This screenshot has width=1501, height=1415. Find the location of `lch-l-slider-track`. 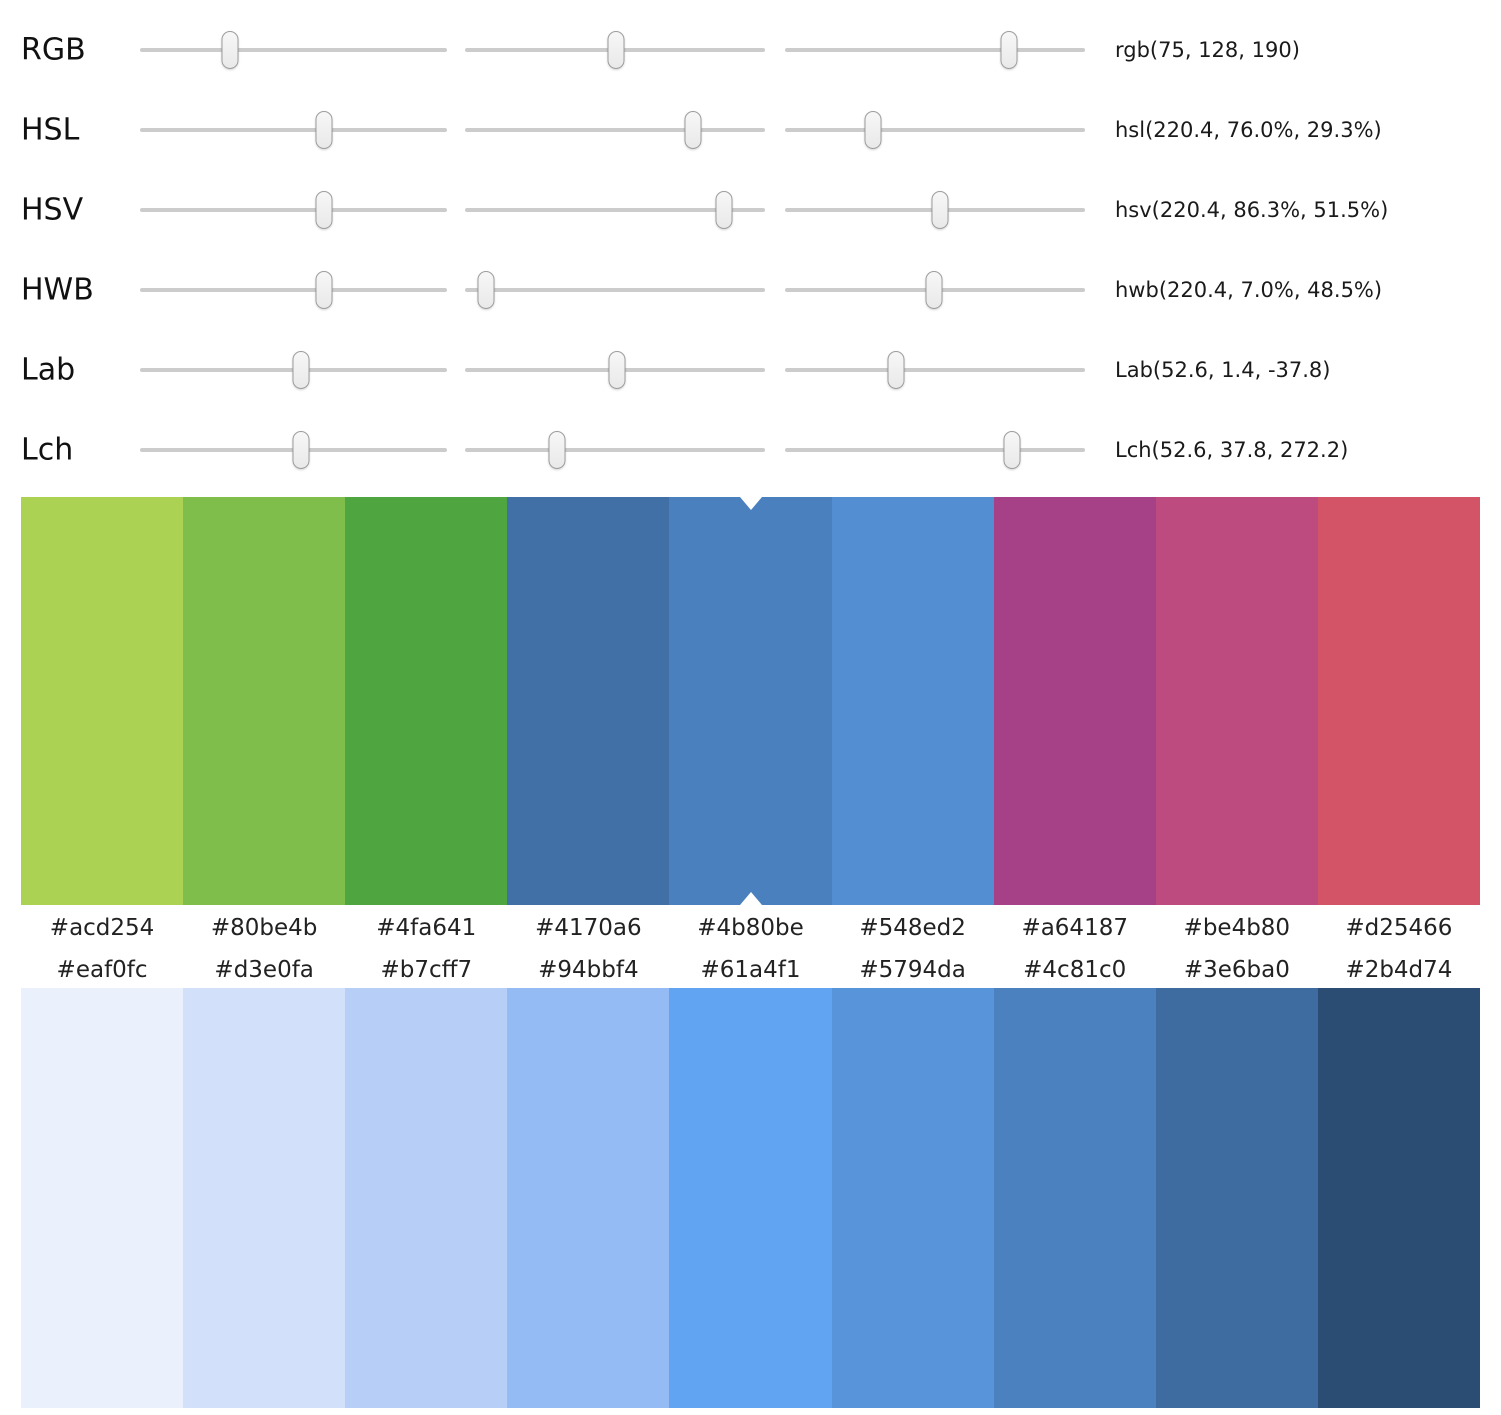

lch-l-slider-track is located at coordinates (293, 450).